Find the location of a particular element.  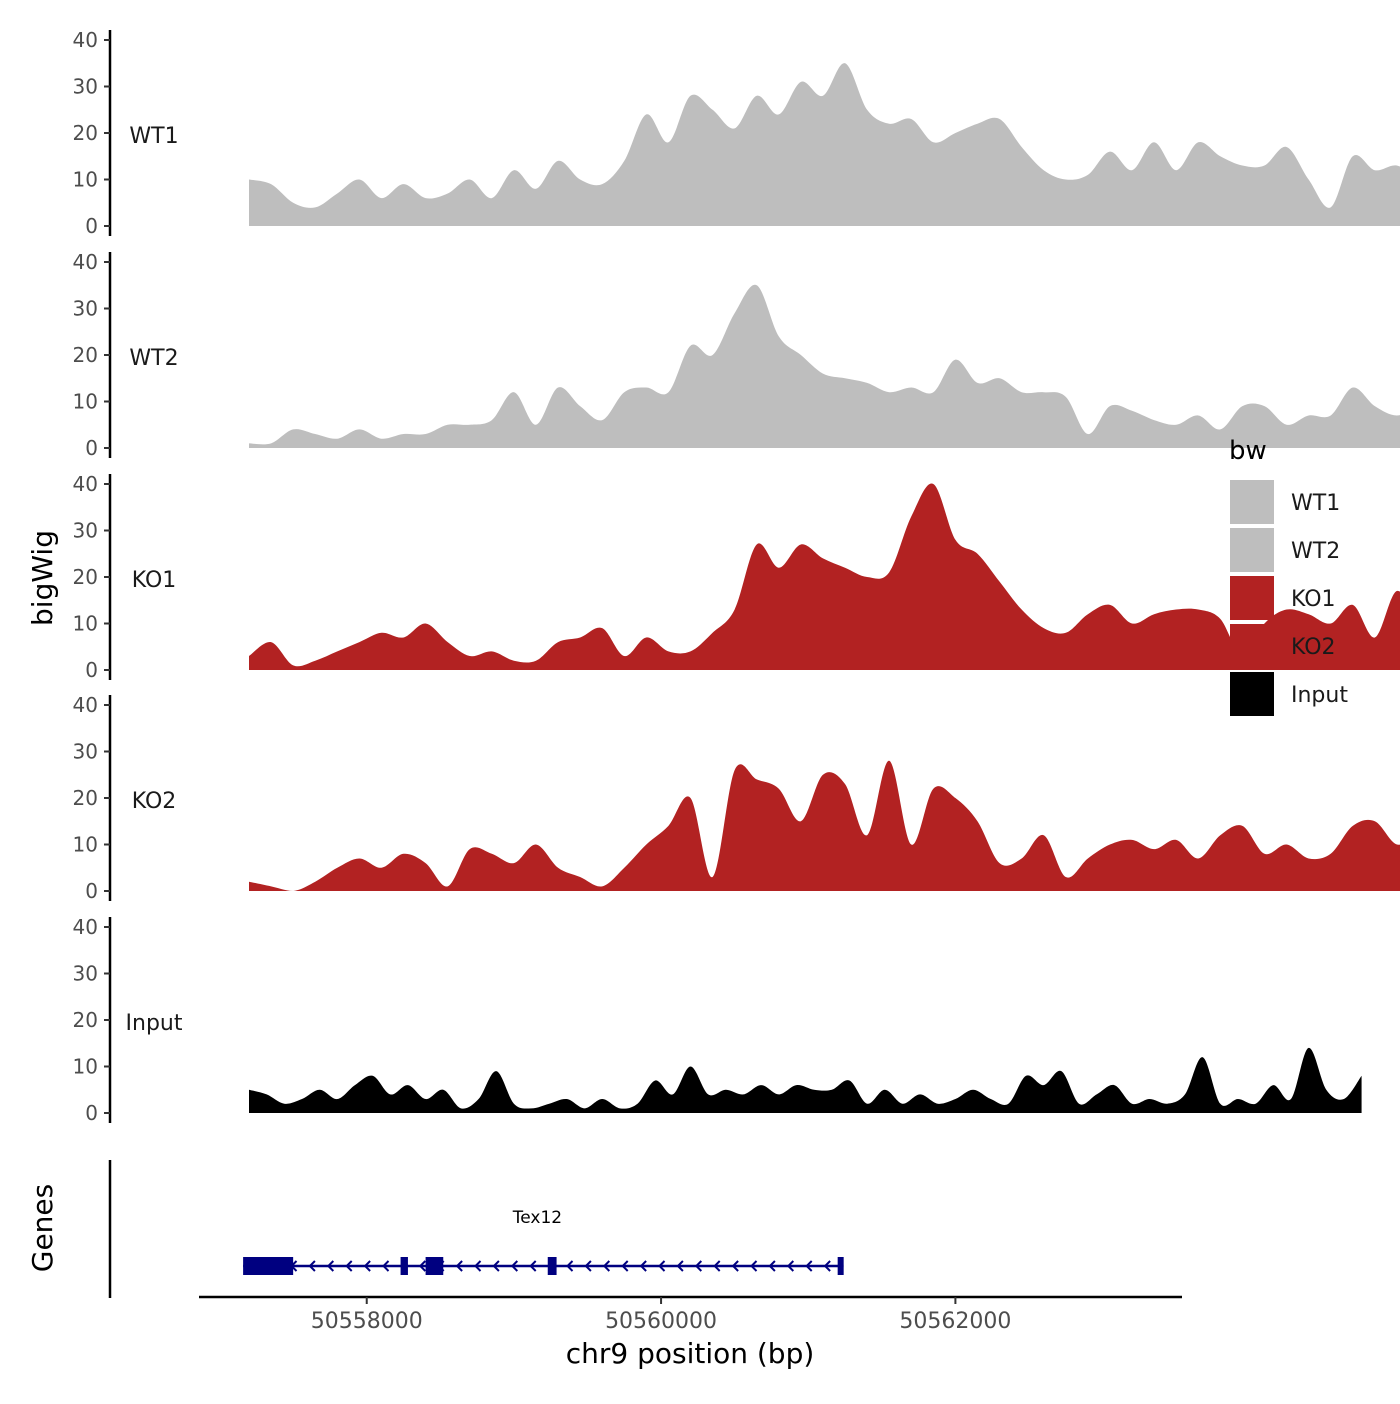

track-label: Input is located at coordinates (154, 1023).